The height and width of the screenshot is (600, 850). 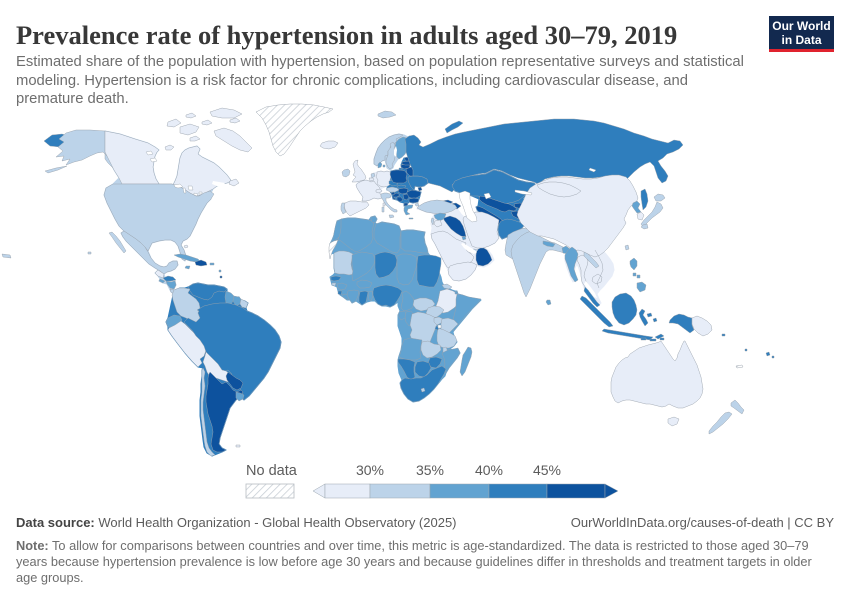 What do you see at coordinates (489, 470) in the screenshot?
I see `svg-text: 40%` at bounding box center [489, 470].